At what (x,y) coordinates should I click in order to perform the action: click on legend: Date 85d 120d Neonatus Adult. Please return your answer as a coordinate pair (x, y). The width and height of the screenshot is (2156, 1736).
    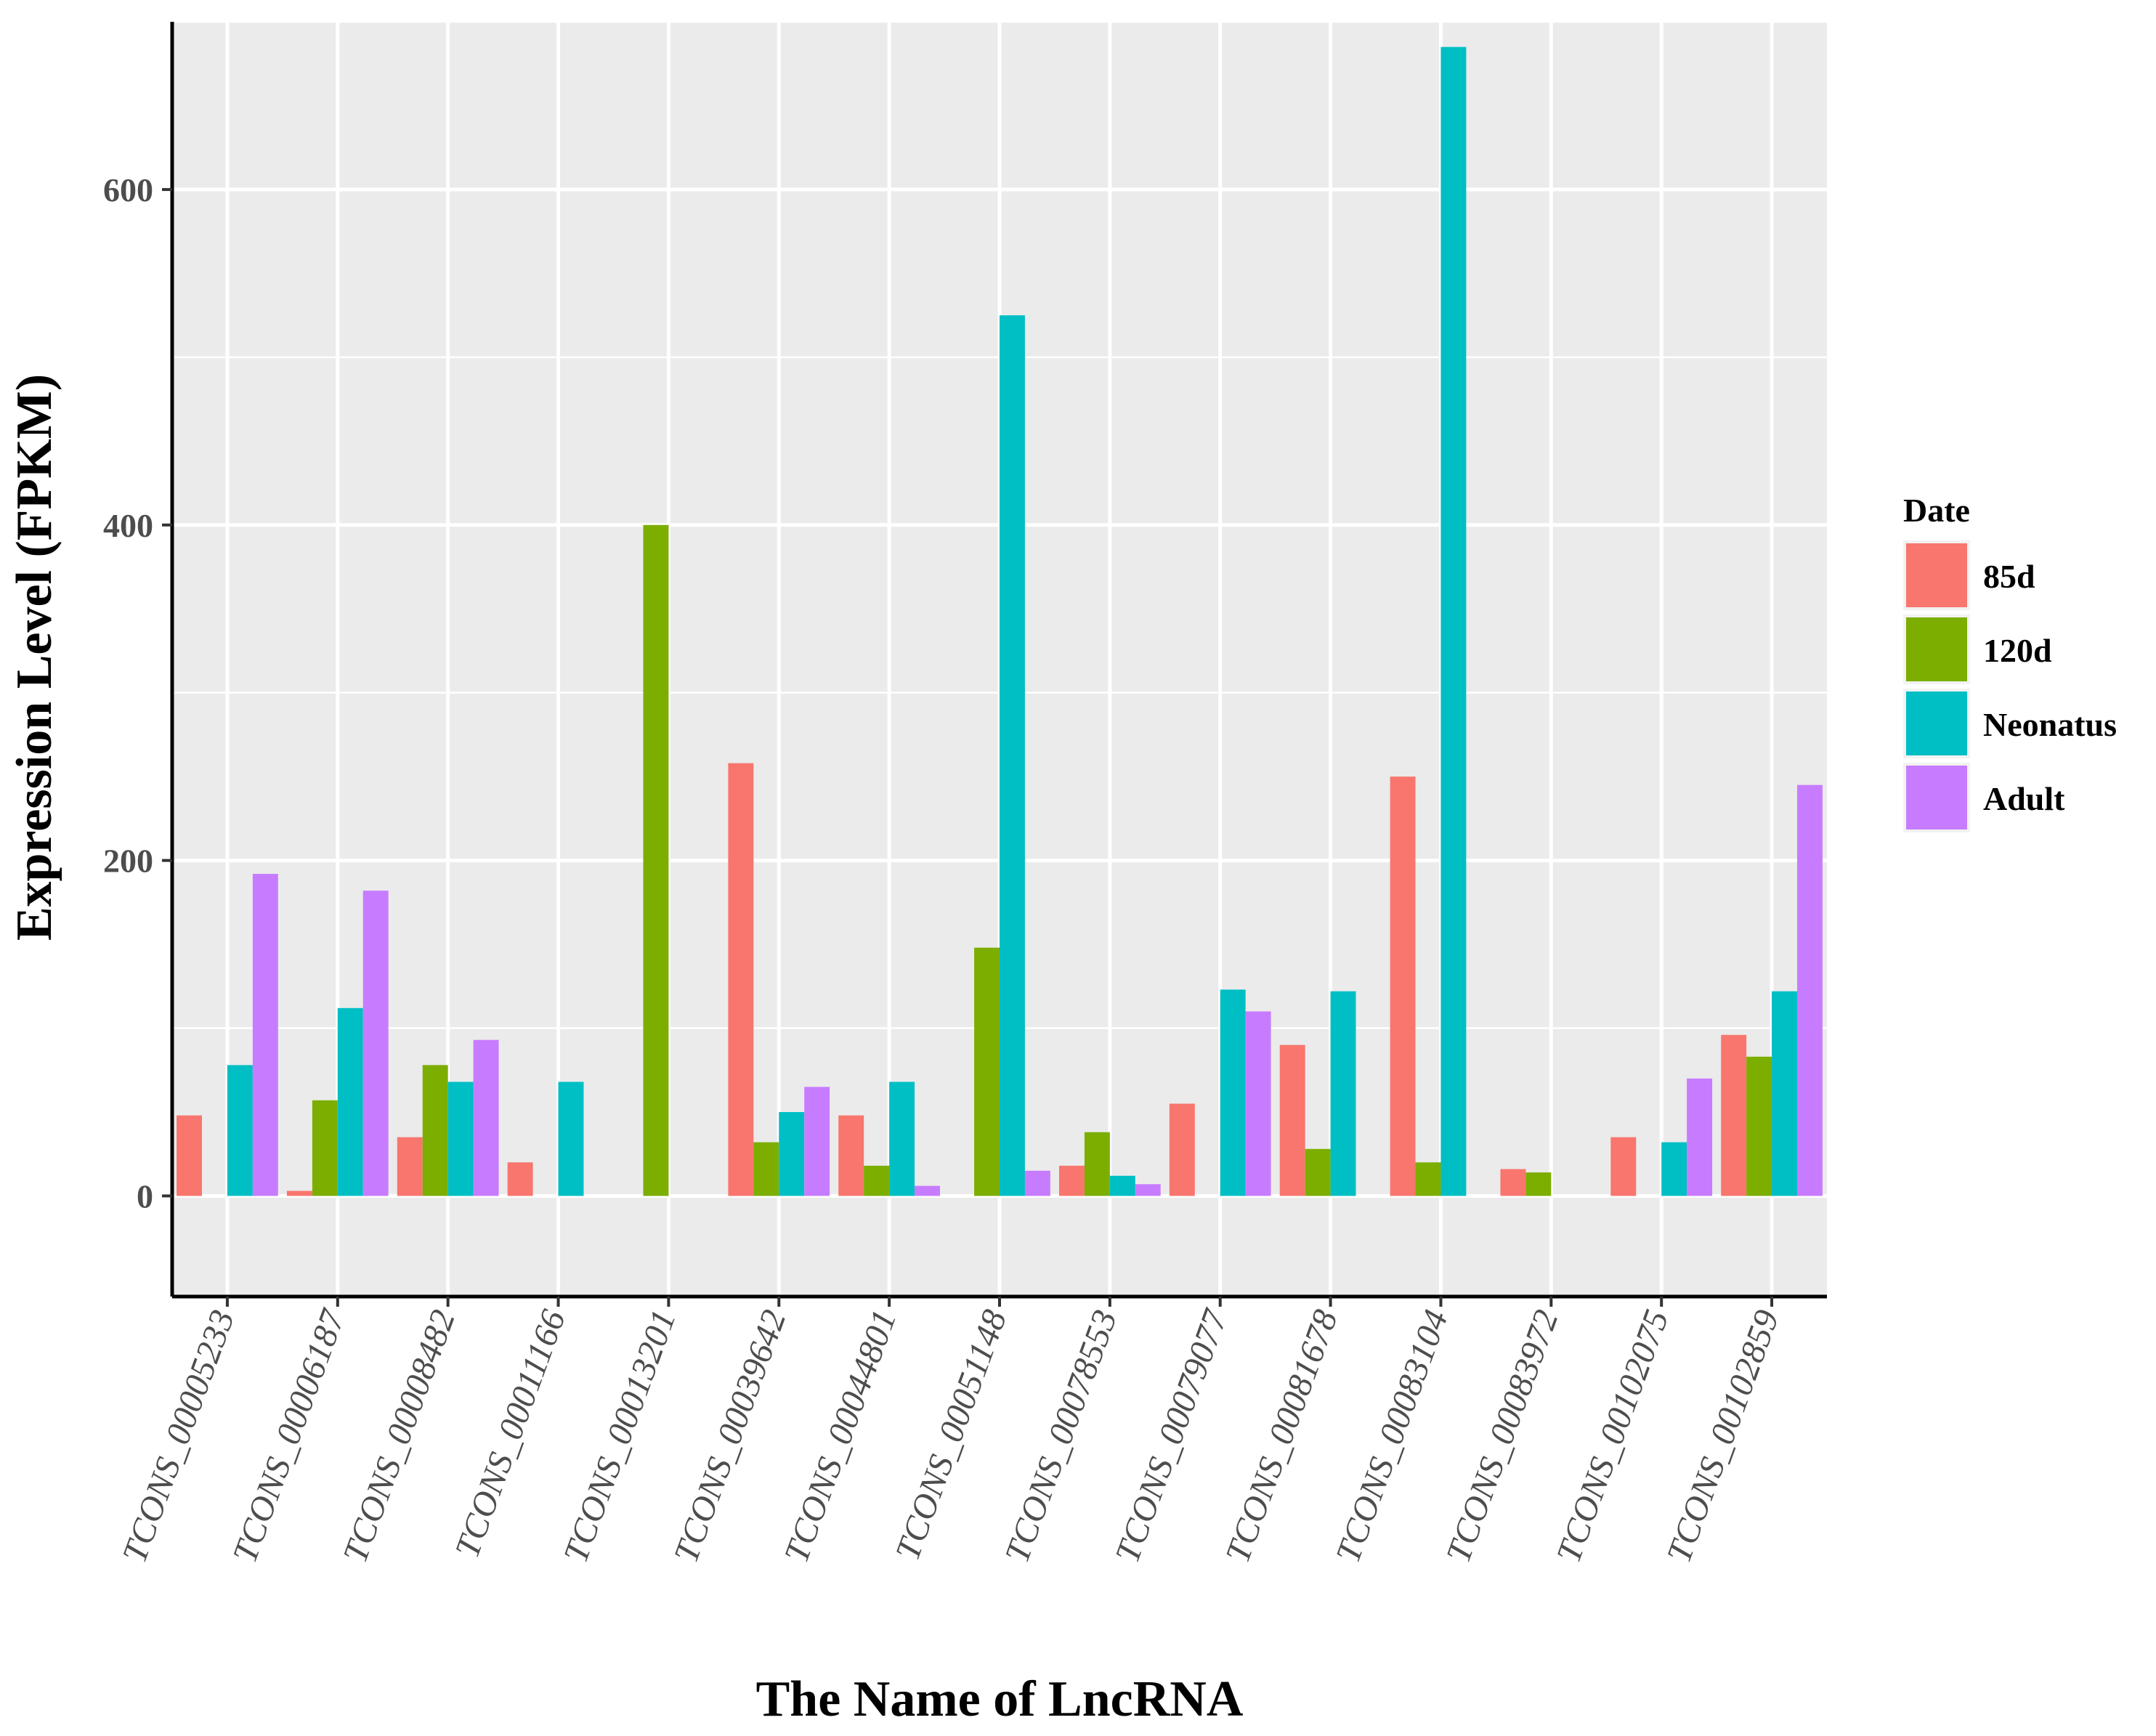
    Looking at the image, I should click on (2010, 662).